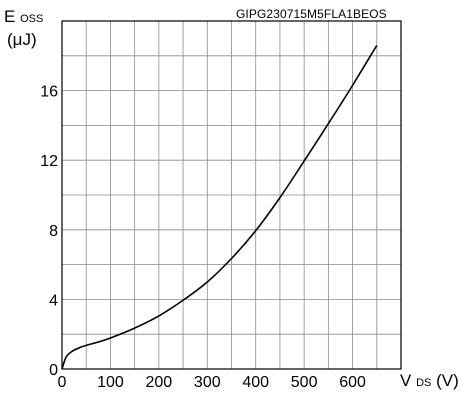  I want to click on x-axis-unit: (V), so click(447, 380).